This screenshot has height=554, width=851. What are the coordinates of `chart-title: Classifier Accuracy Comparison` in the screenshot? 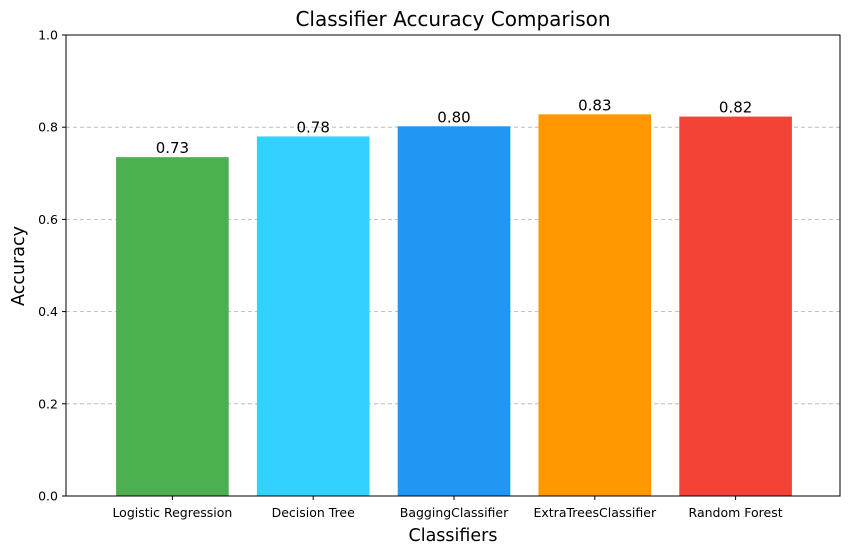 It's located at (452, 19).